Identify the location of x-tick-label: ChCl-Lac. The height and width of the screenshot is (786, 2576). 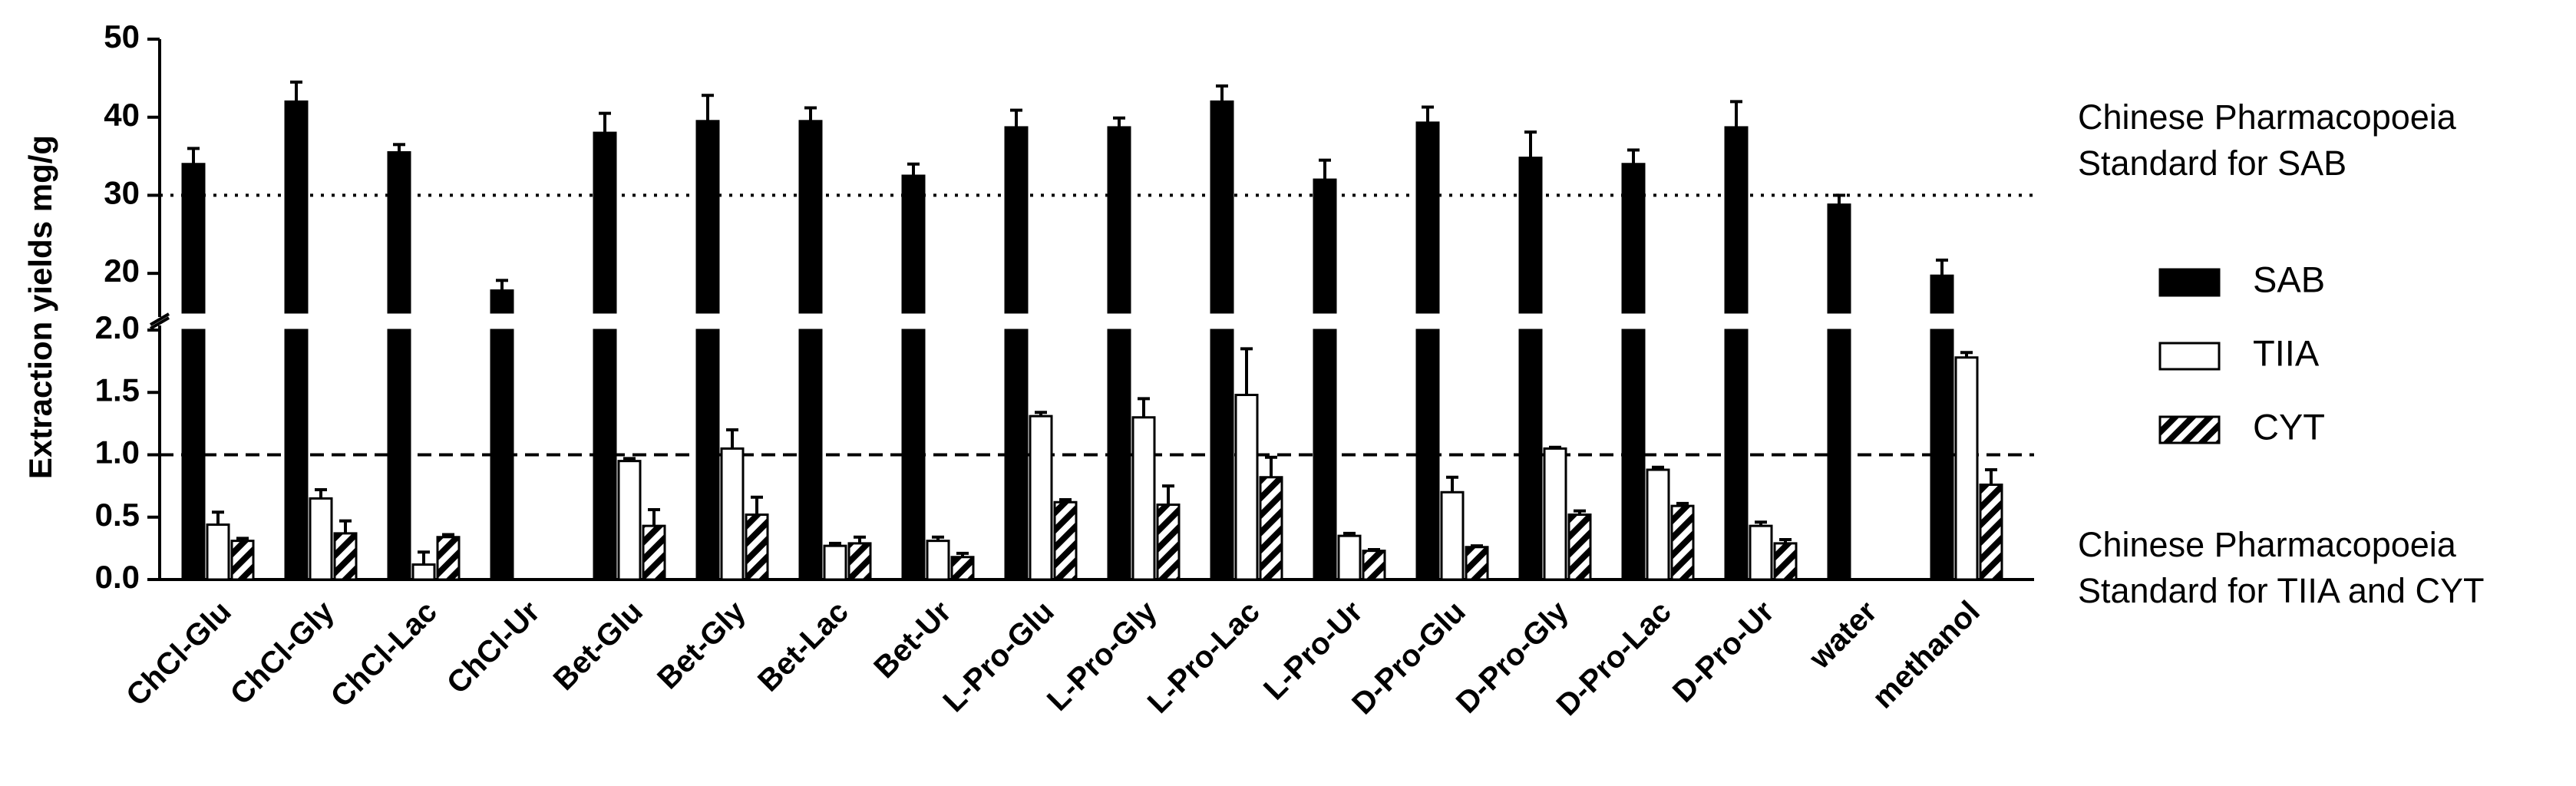
(384, 654).